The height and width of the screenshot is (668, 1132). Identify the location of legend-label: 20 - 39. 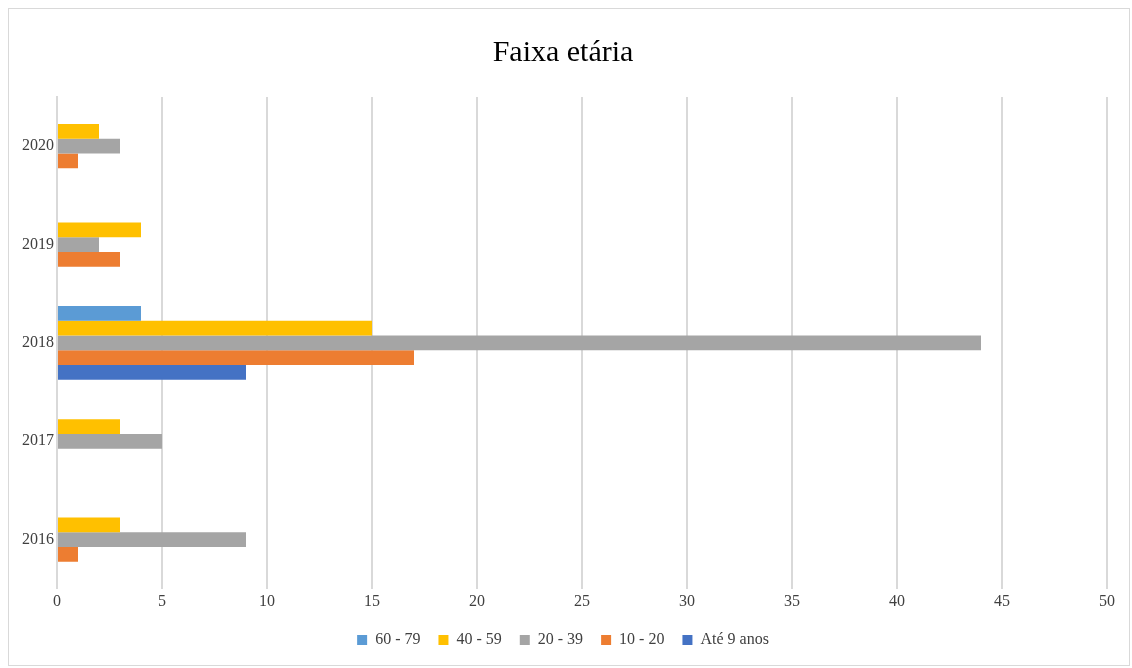
(560, 639).